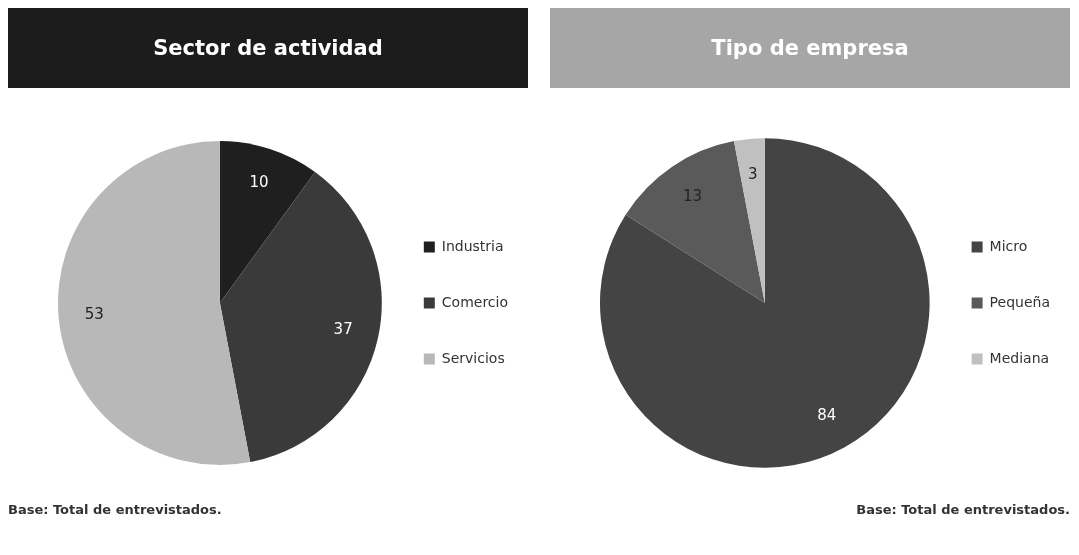 The width and height of the screenshot is (1079, 555). I want to click on legend-label: Mediana, so click(1019, 357).